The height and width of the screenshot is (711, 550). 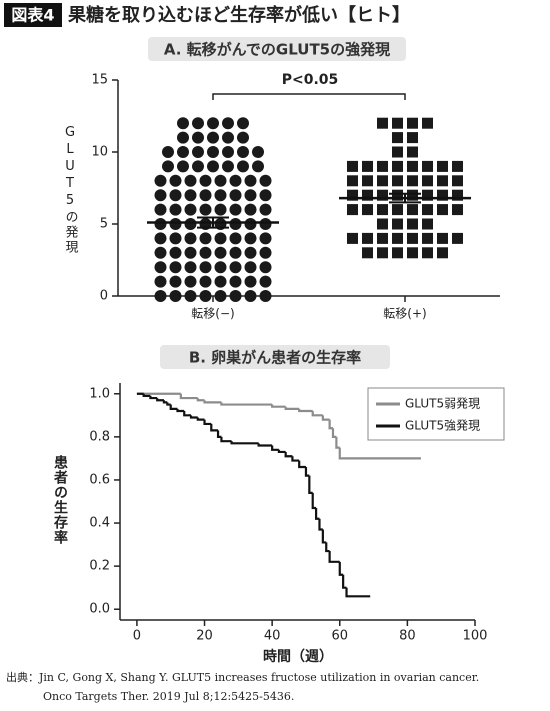 I want to click on title-bg, so click(x=275, y=357).